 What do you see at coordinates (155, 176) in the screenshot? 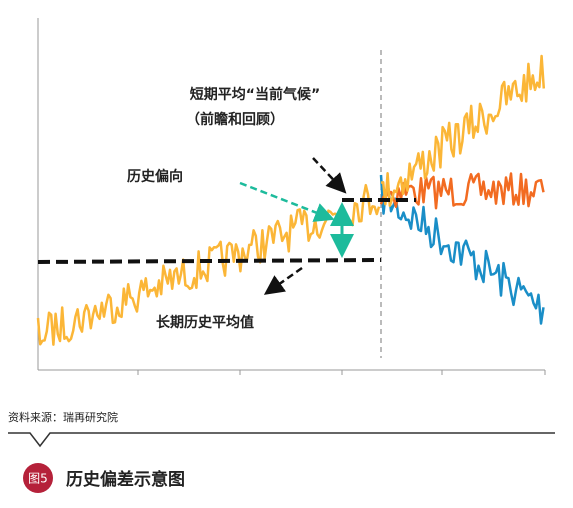
I see `label: 历史偏向` at bounding box center [155, 176].